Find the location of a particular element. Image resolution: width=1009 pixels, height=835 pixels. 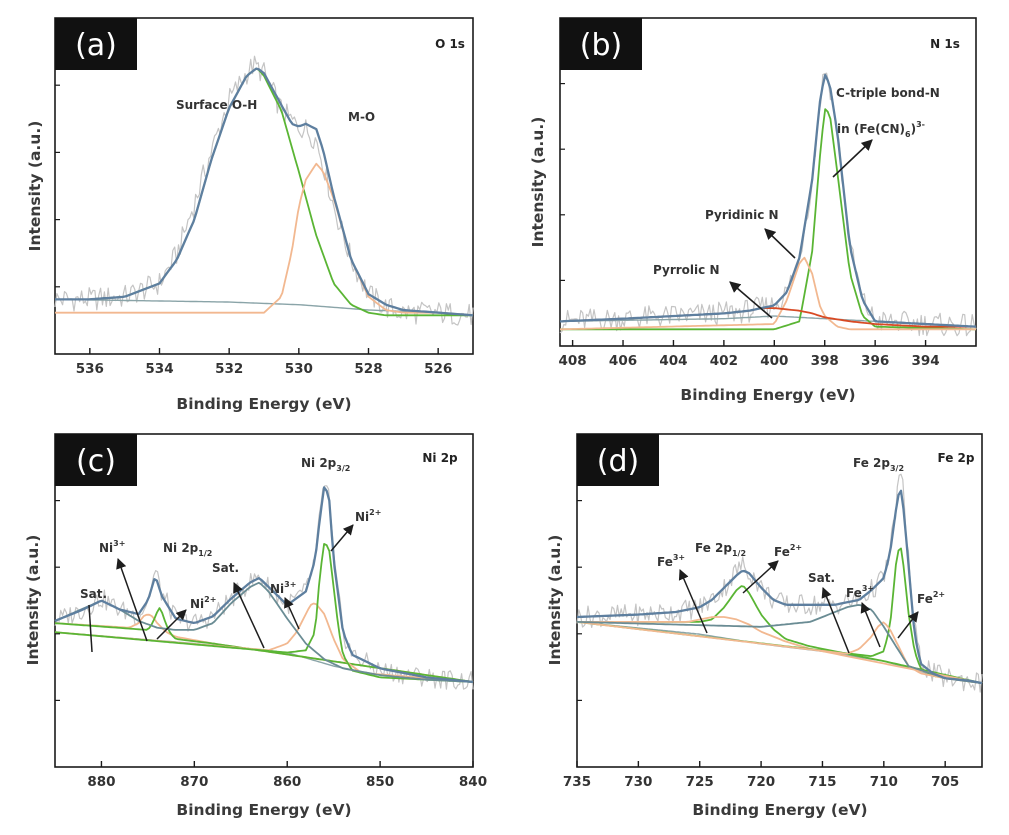

annotation-fe-2p12: Fe 2p1/2 is located at coordinates (720, 549).